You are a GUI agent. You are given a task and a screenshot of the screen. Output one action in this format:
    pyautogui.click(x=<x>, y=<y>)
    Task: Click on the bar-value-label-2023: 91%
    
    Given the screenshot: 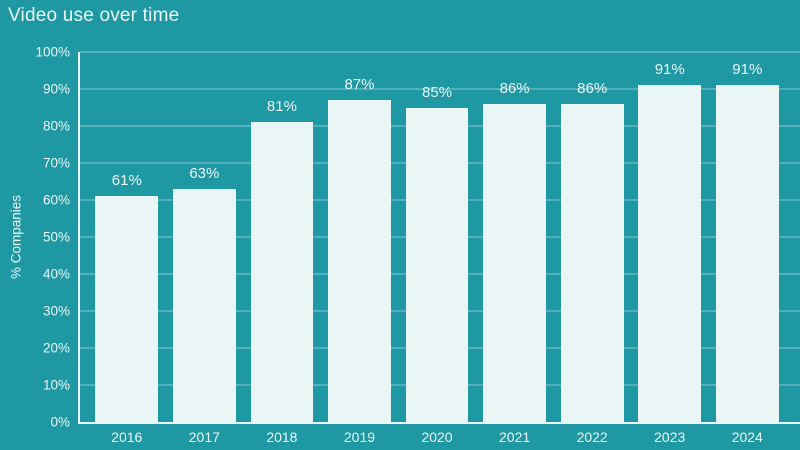 What is the action you would take?
    pyautogui.click(x=669, y=70)
    